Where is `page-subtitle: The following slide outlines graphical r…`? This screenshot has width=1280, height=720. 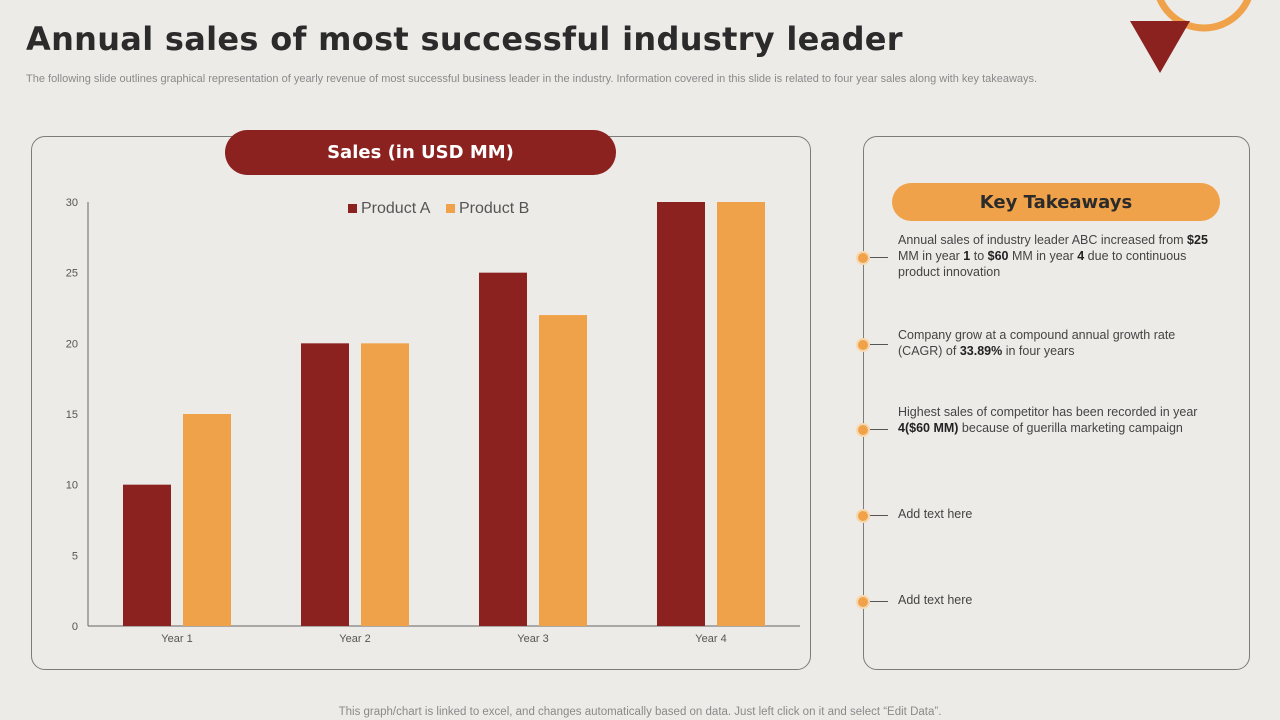 page-subtitle: The following slide outlines graphical r… is located at coordinates (532, 79).